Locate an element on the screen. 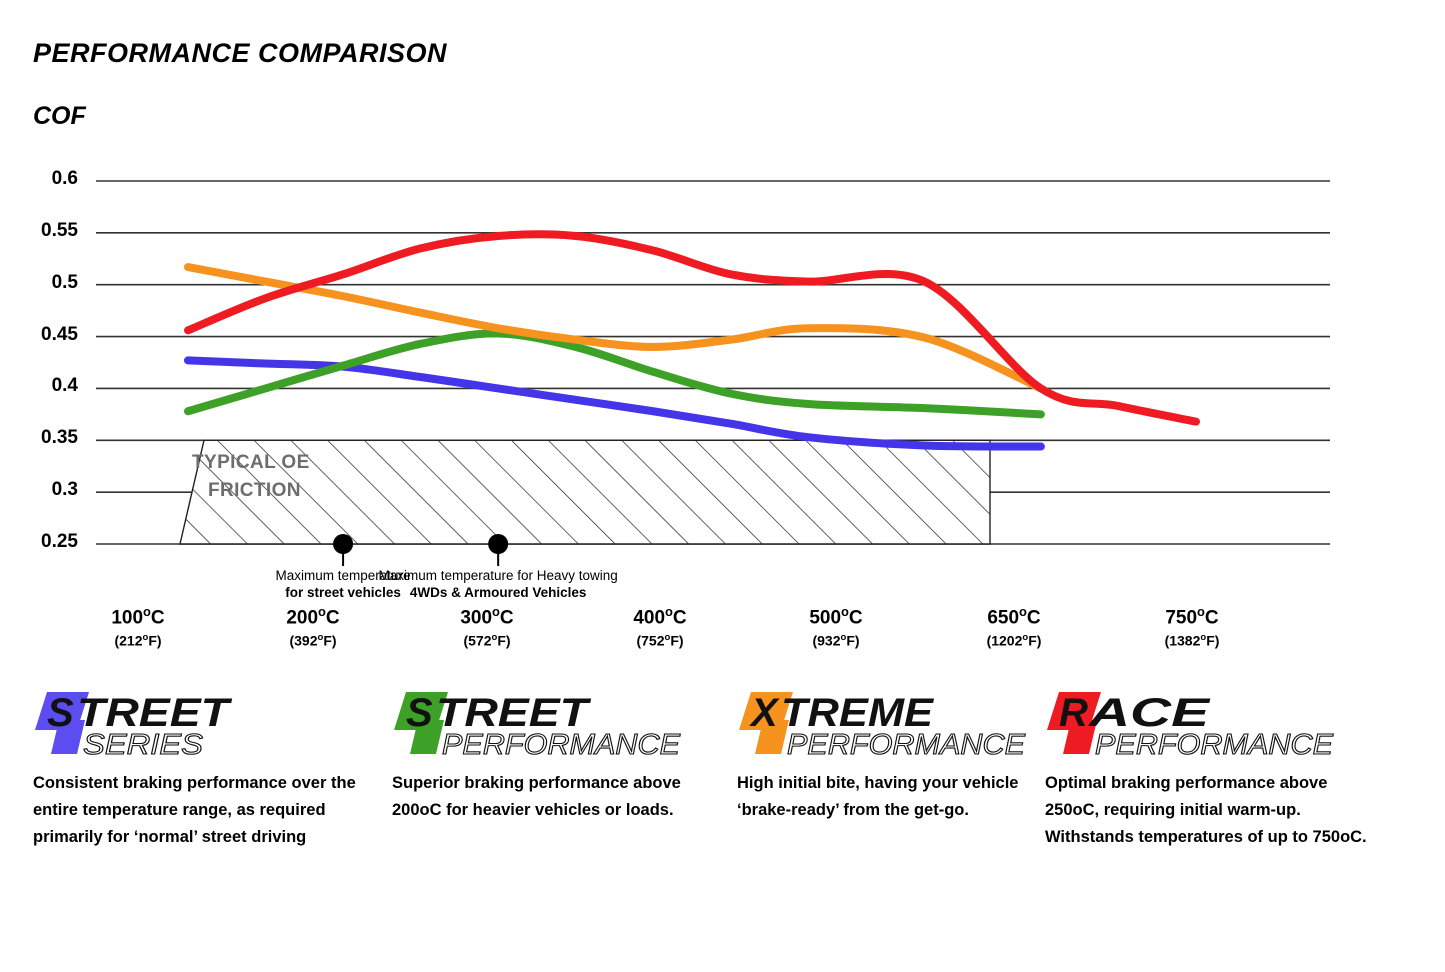 This screenshot has height=972, width=1445. y-tick-label-7: 0.25 is located at coordinates (59, 541).